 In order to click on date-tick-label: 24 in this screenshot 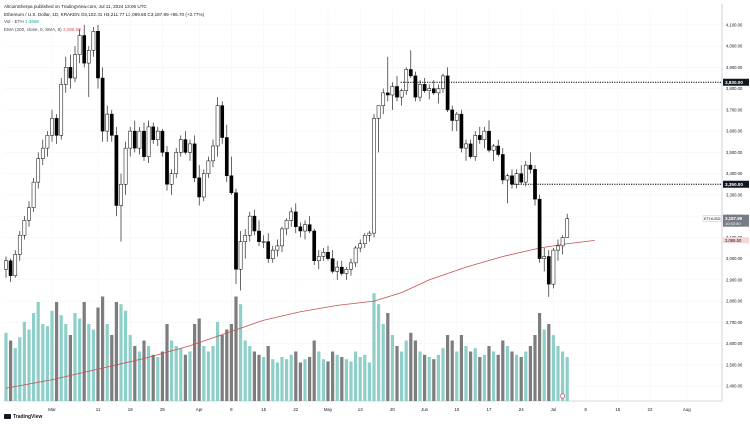, I will do `click(521, 409)`.